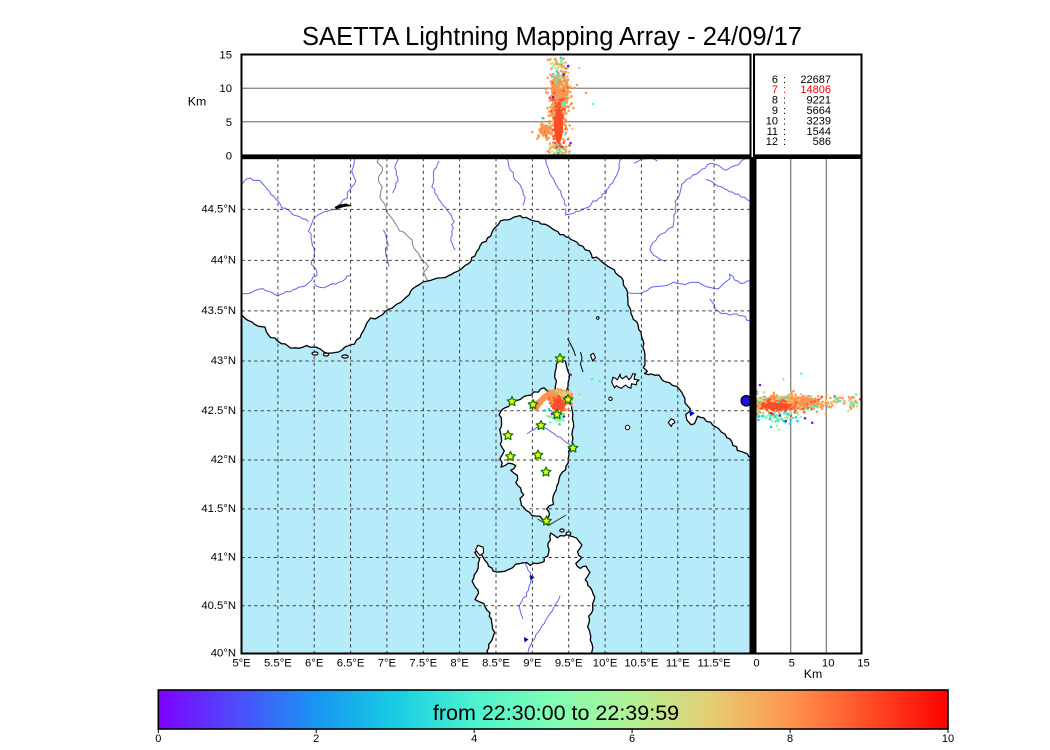 The height and width of the screenshot is (750, 1050). I want to click on svg-text: 9221, so click(819, 101).